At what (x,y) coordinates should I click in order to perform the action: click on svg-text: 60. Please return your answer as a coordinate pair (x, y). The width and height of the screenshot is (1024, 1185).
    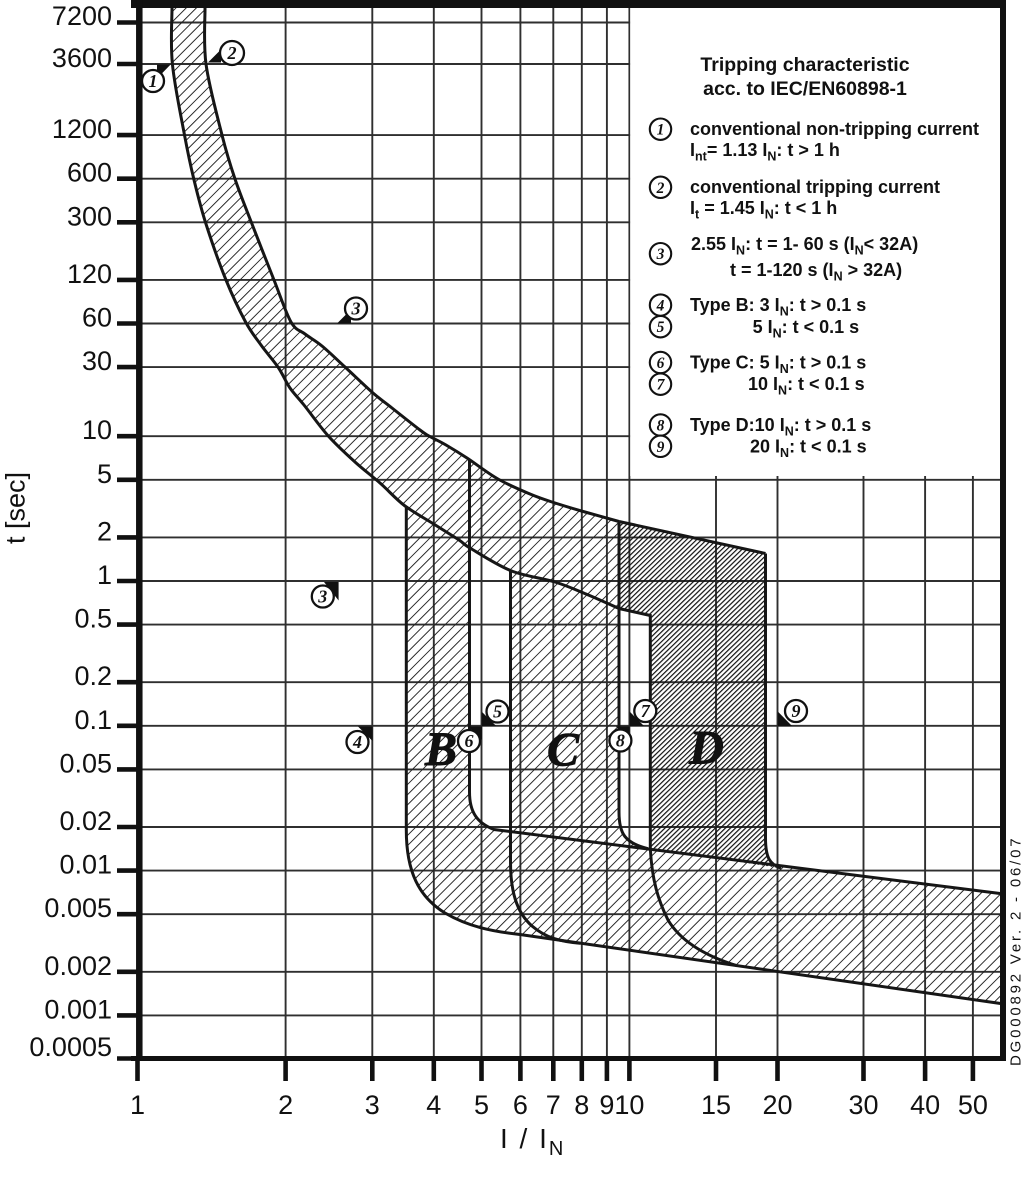
    Looking at the image, I should click on (97, 318).